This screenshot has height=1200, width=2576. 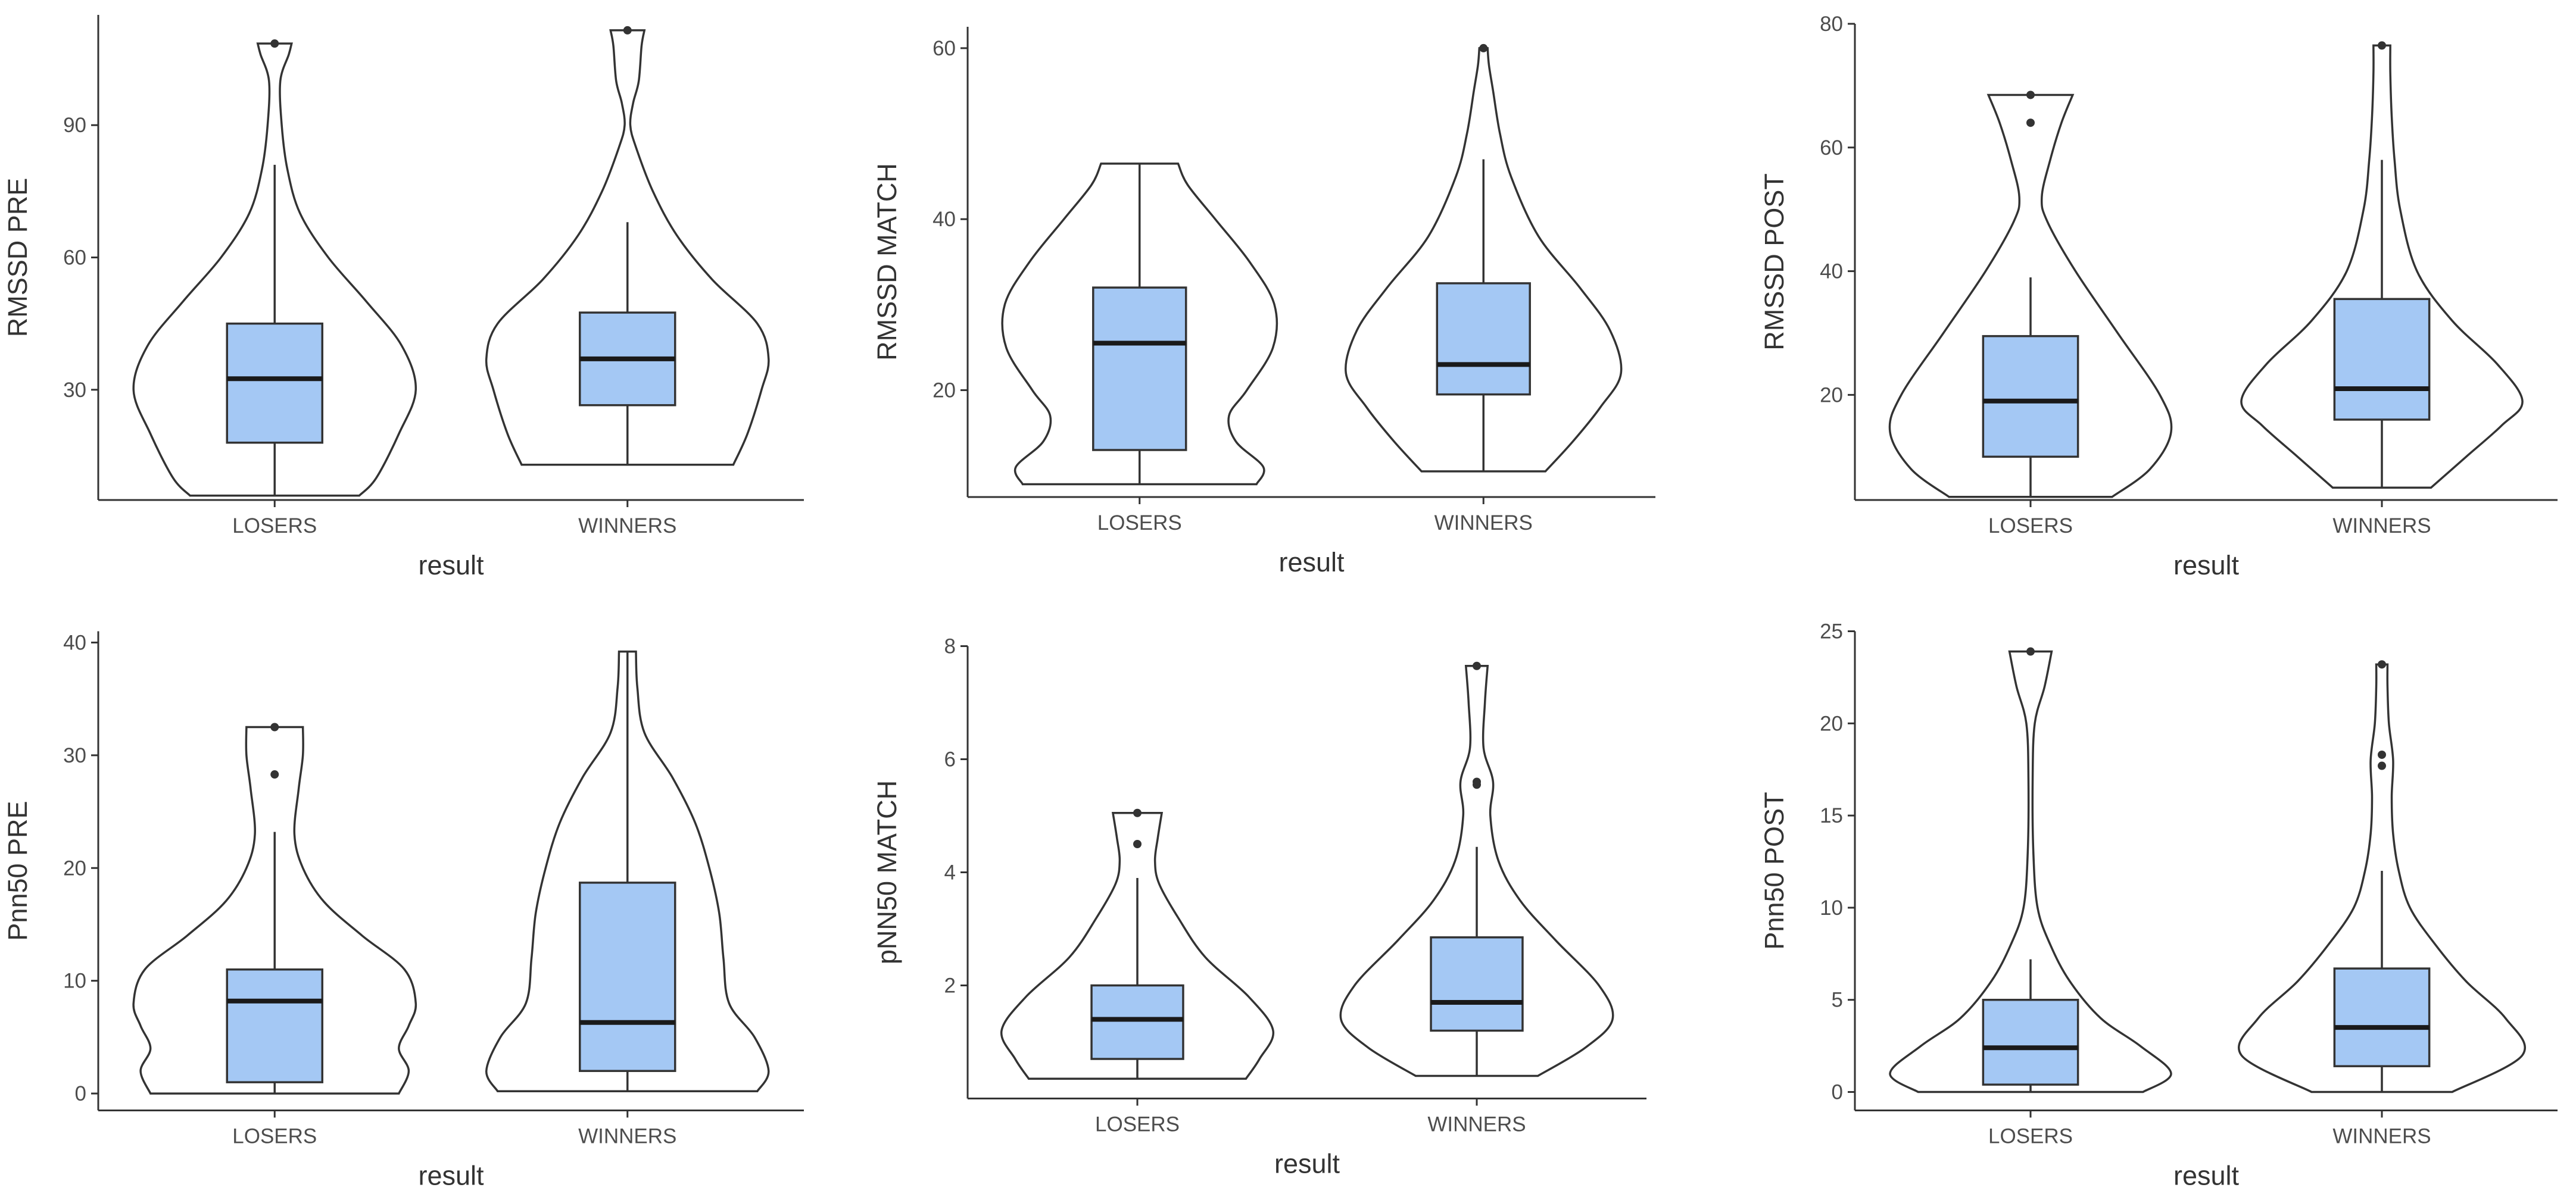 I want to click on y-axis-title: pNN50 MATCH, so click(x=887, y=872).